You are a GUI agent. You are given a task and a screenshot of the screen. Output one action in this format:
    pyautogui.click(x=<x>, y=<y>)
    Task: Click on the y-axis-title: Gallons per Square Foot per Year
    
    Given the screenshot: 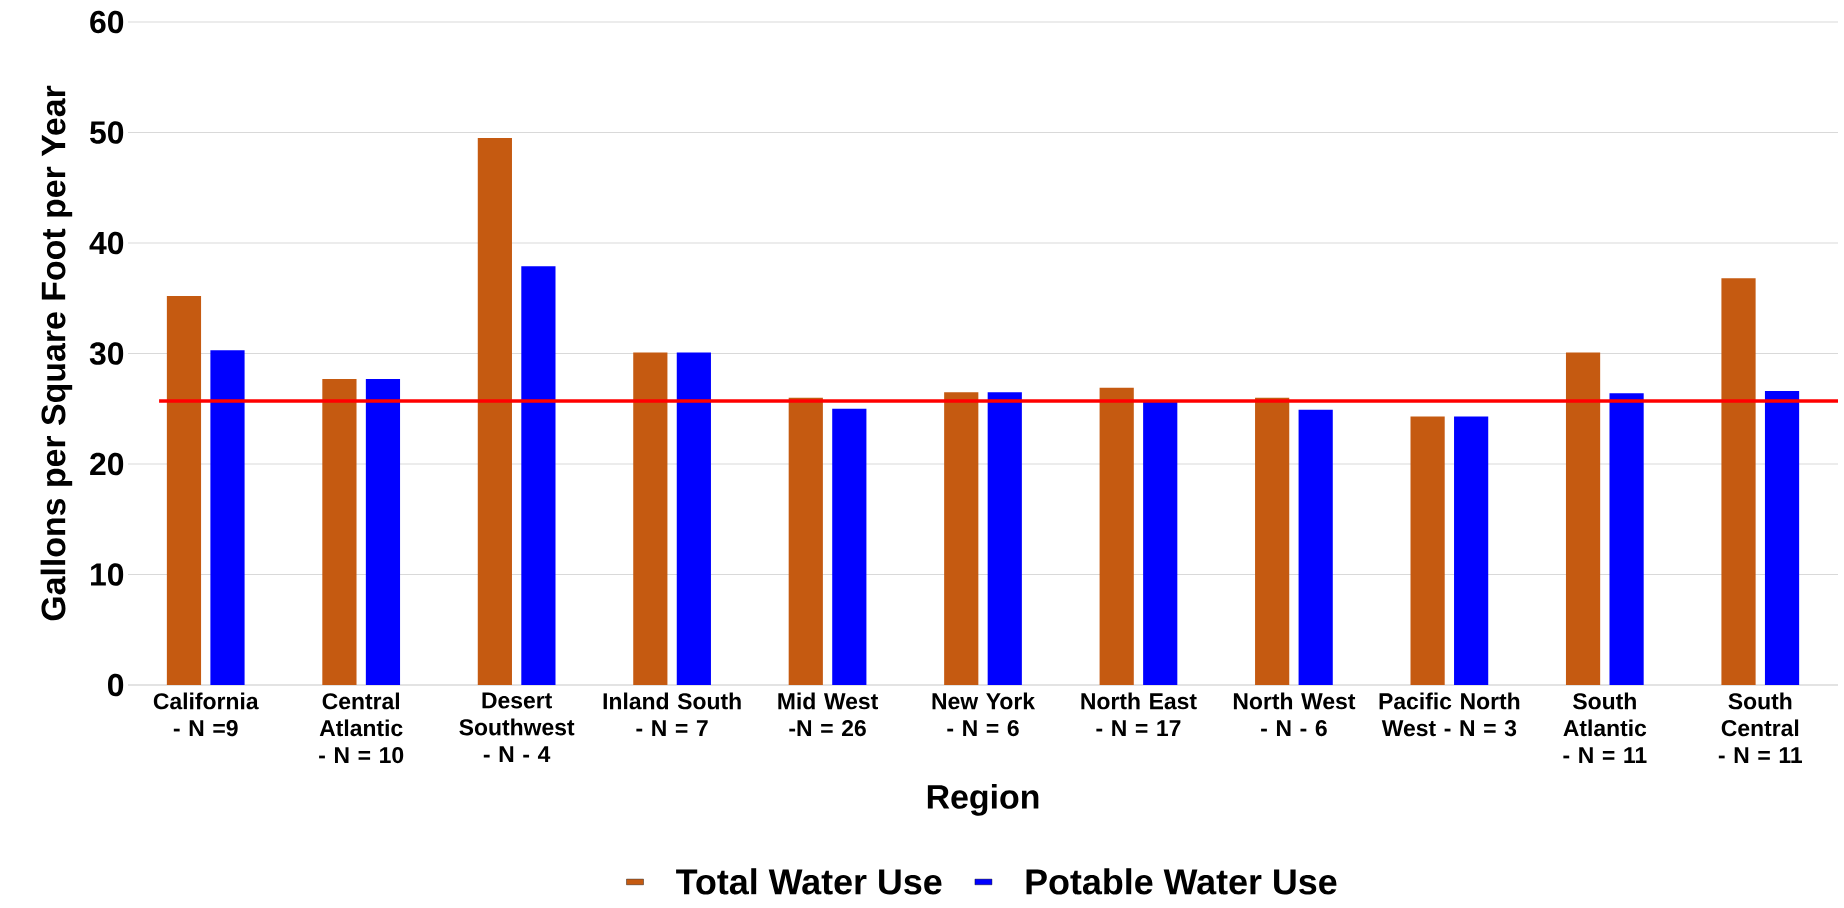 What is the action you would take?
    pyautogui.click(x=56, y=353)
    